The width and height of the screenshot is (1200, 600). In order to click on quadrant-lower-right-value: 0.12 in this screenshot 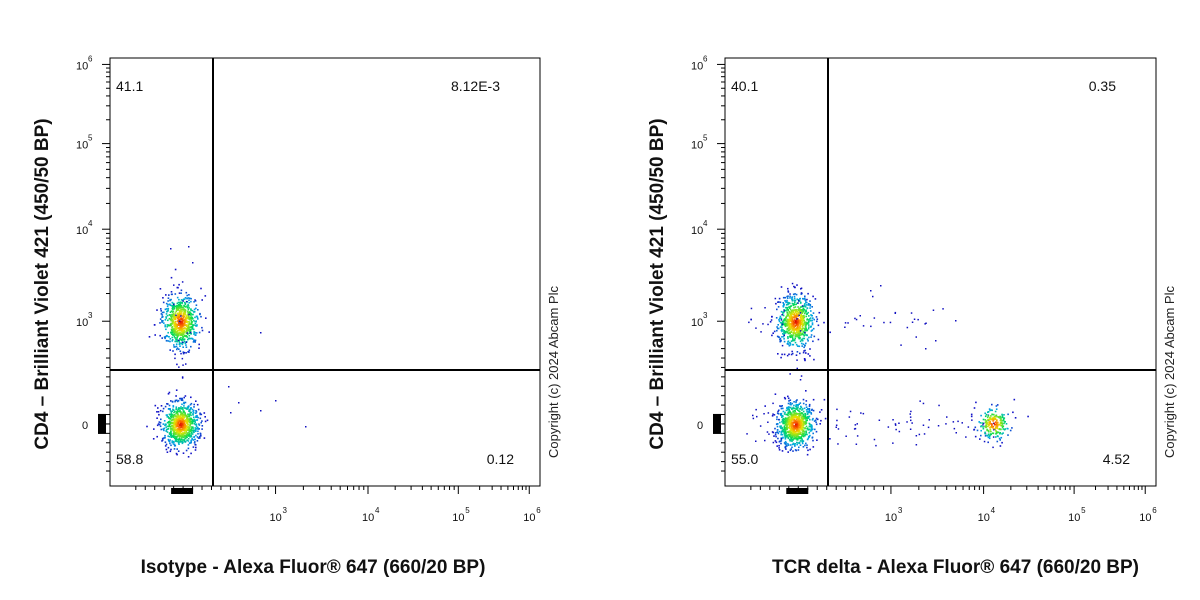, I will do `click(500, 459)`.